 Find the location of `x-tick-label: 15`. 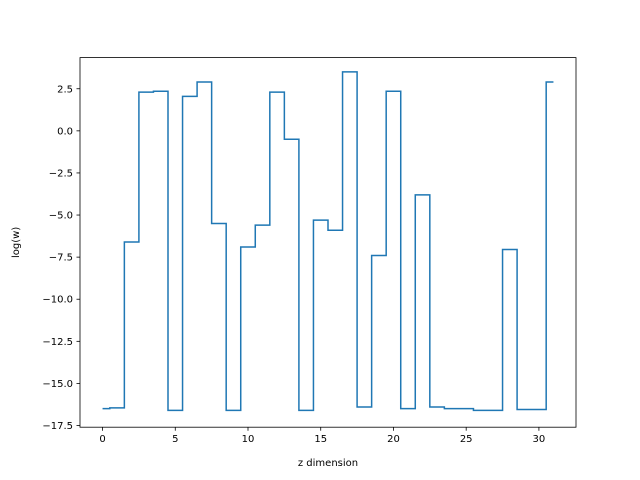

x-tick-label: 15 is located at coordinates (320, 439).